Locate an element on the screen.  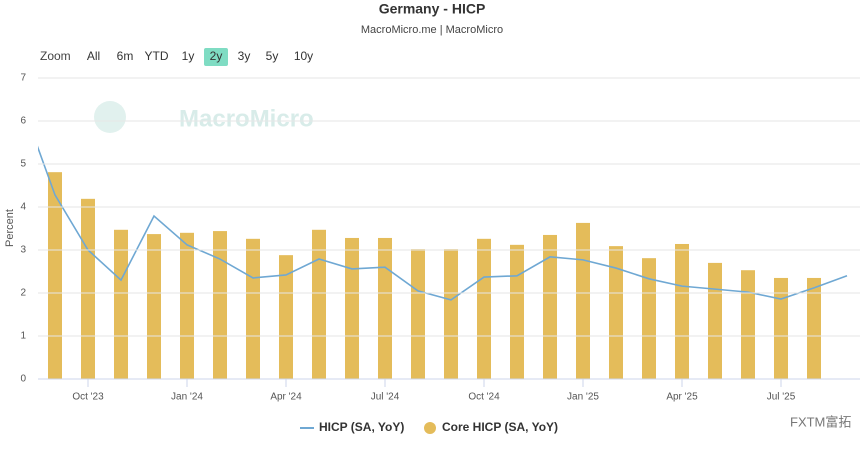
chart-title: Germany - HICP is located at coordinates (432, 9).